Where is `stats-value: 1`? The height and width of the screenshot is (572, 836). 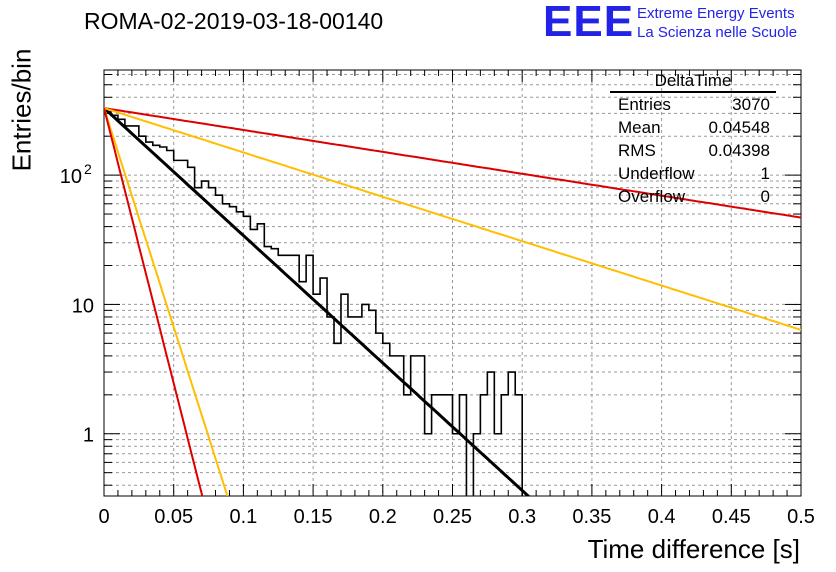
stats-value: 1 is located at coordinates (765, 173).